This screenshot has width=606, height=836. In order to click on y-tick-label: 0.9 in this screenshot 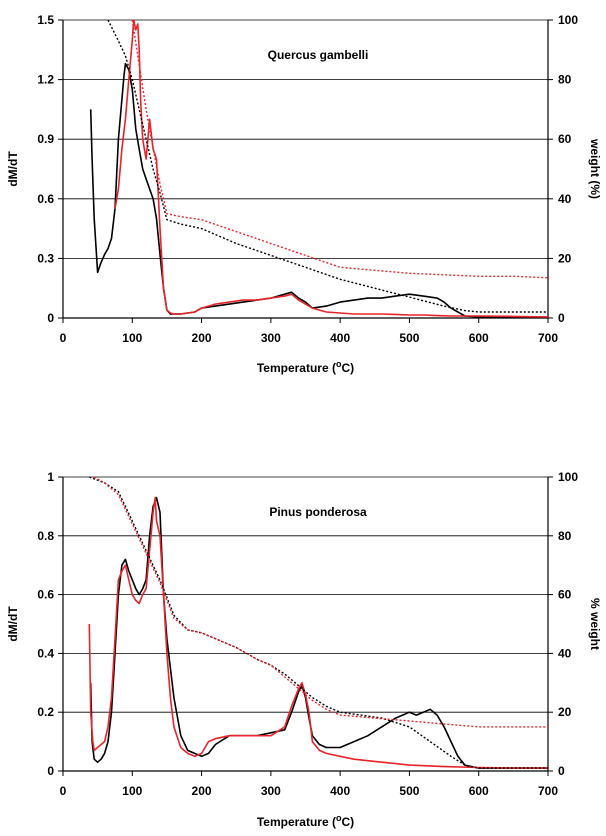, I will do `click(45, 139)`.